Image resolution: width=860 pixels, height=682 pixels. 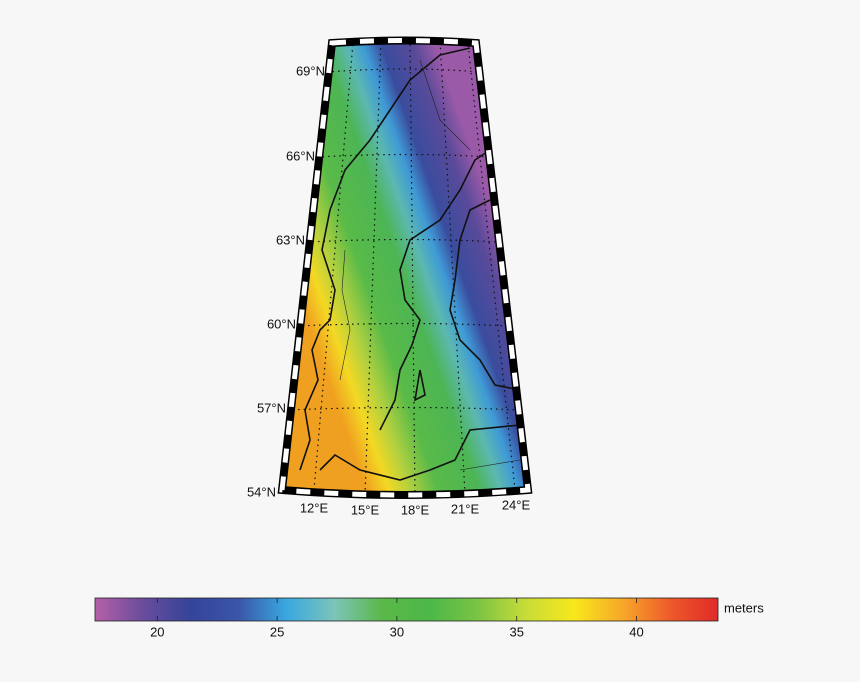 I want to click on lon-label: 15°E, so click(x=365, y=509).